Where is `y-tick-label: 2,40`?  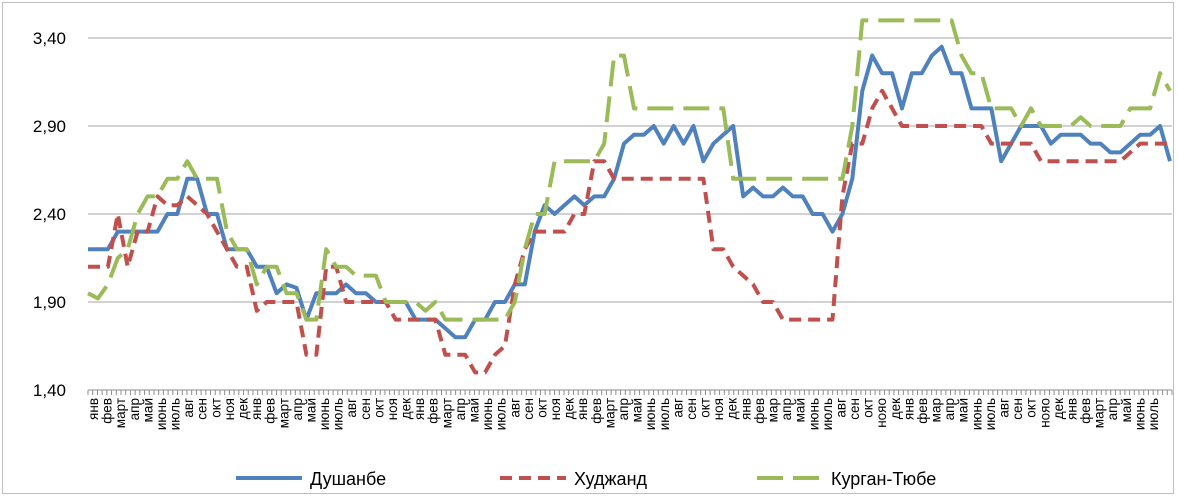
y-tick-label: 2,40 is located at coordinates (49, 214).